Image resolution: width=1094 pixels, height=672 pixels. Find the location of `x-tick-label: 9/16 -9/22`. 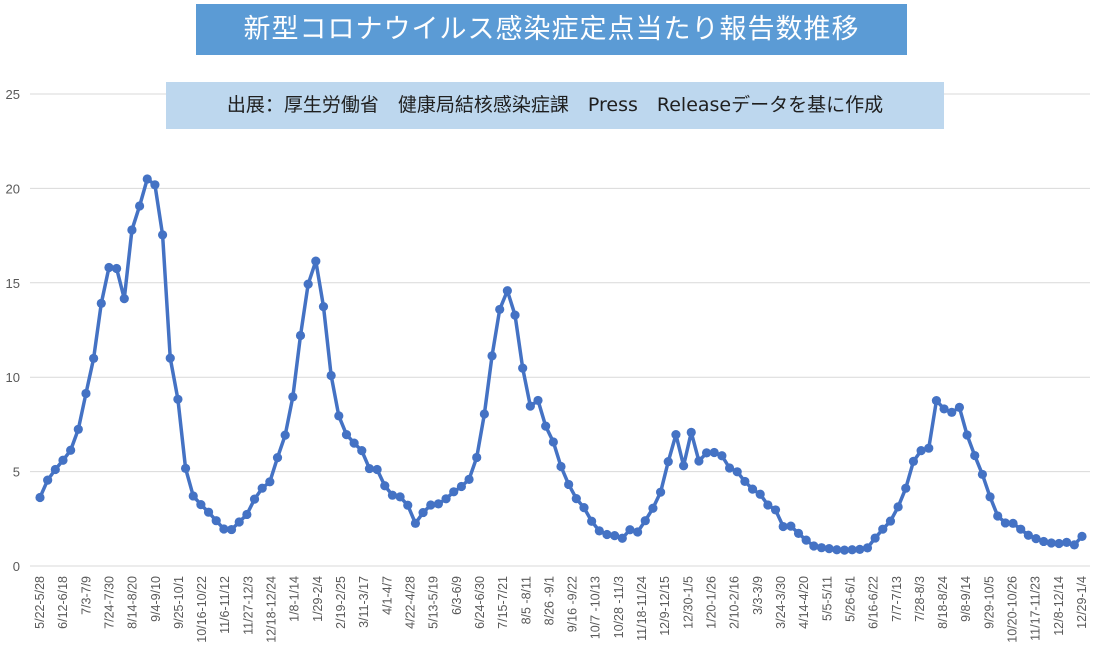

x-tick-label: 9/16 -9/22 is located at coordinates (573, 604).